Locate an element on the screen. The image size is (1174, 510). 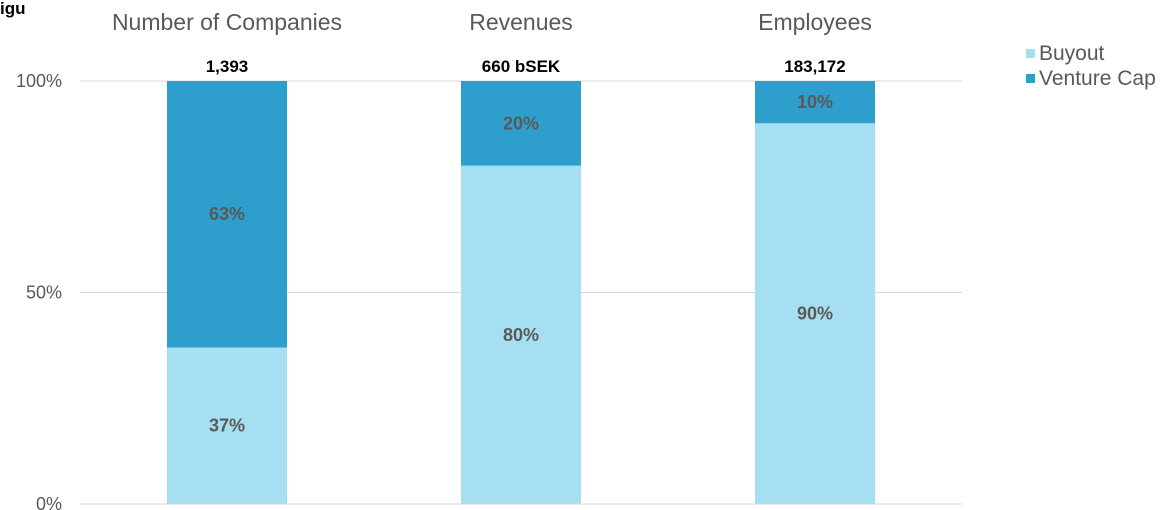
bar-total-label: 660 bSEK is located at coordinates (521, 66).